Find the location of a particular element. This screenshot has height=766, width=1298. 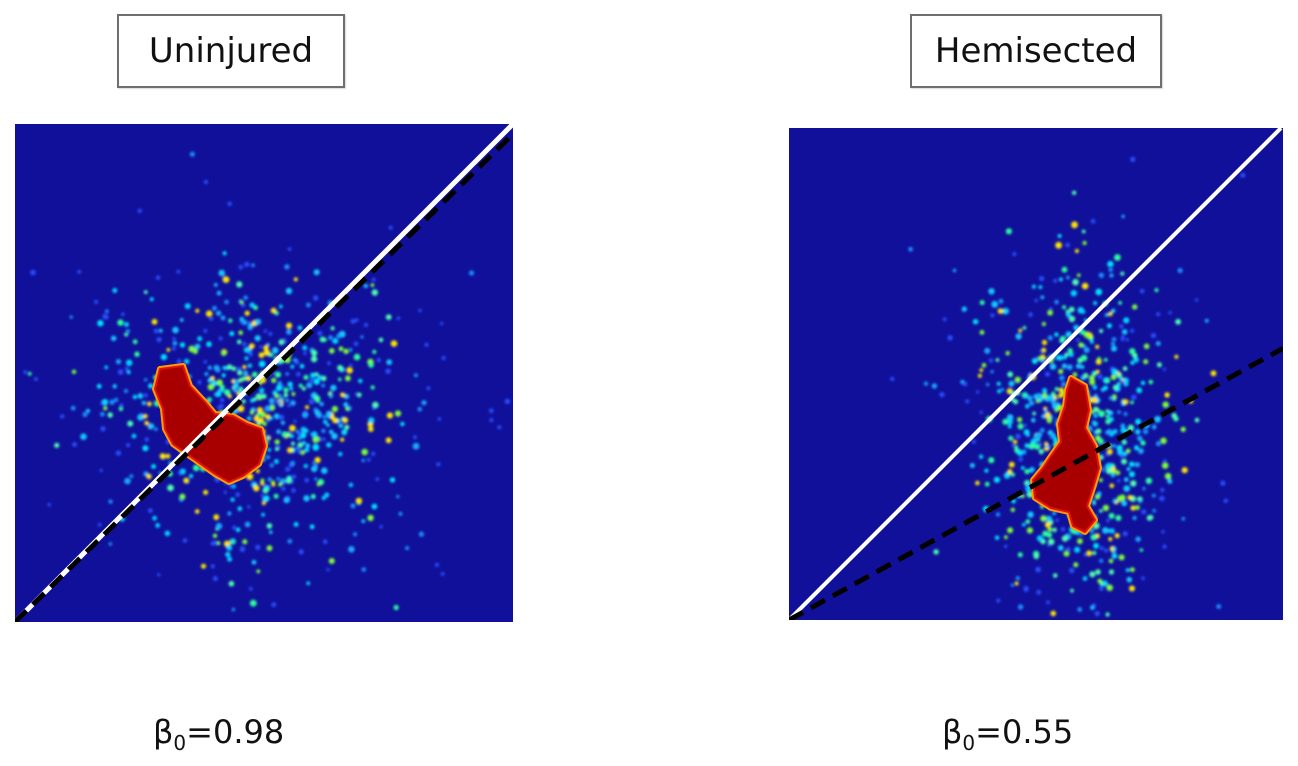

beta-subscript: 0 is located at coordinates (969, 743).